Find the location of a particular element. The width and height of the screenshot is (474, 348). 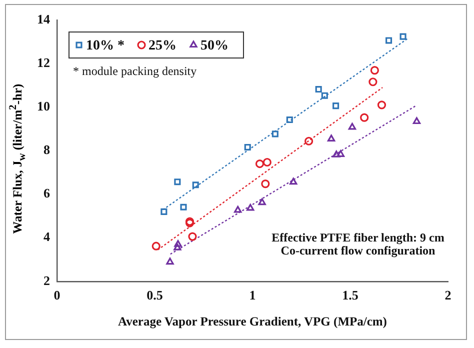

x-tick-label: 1.5 is located at coordinates (350, 295).